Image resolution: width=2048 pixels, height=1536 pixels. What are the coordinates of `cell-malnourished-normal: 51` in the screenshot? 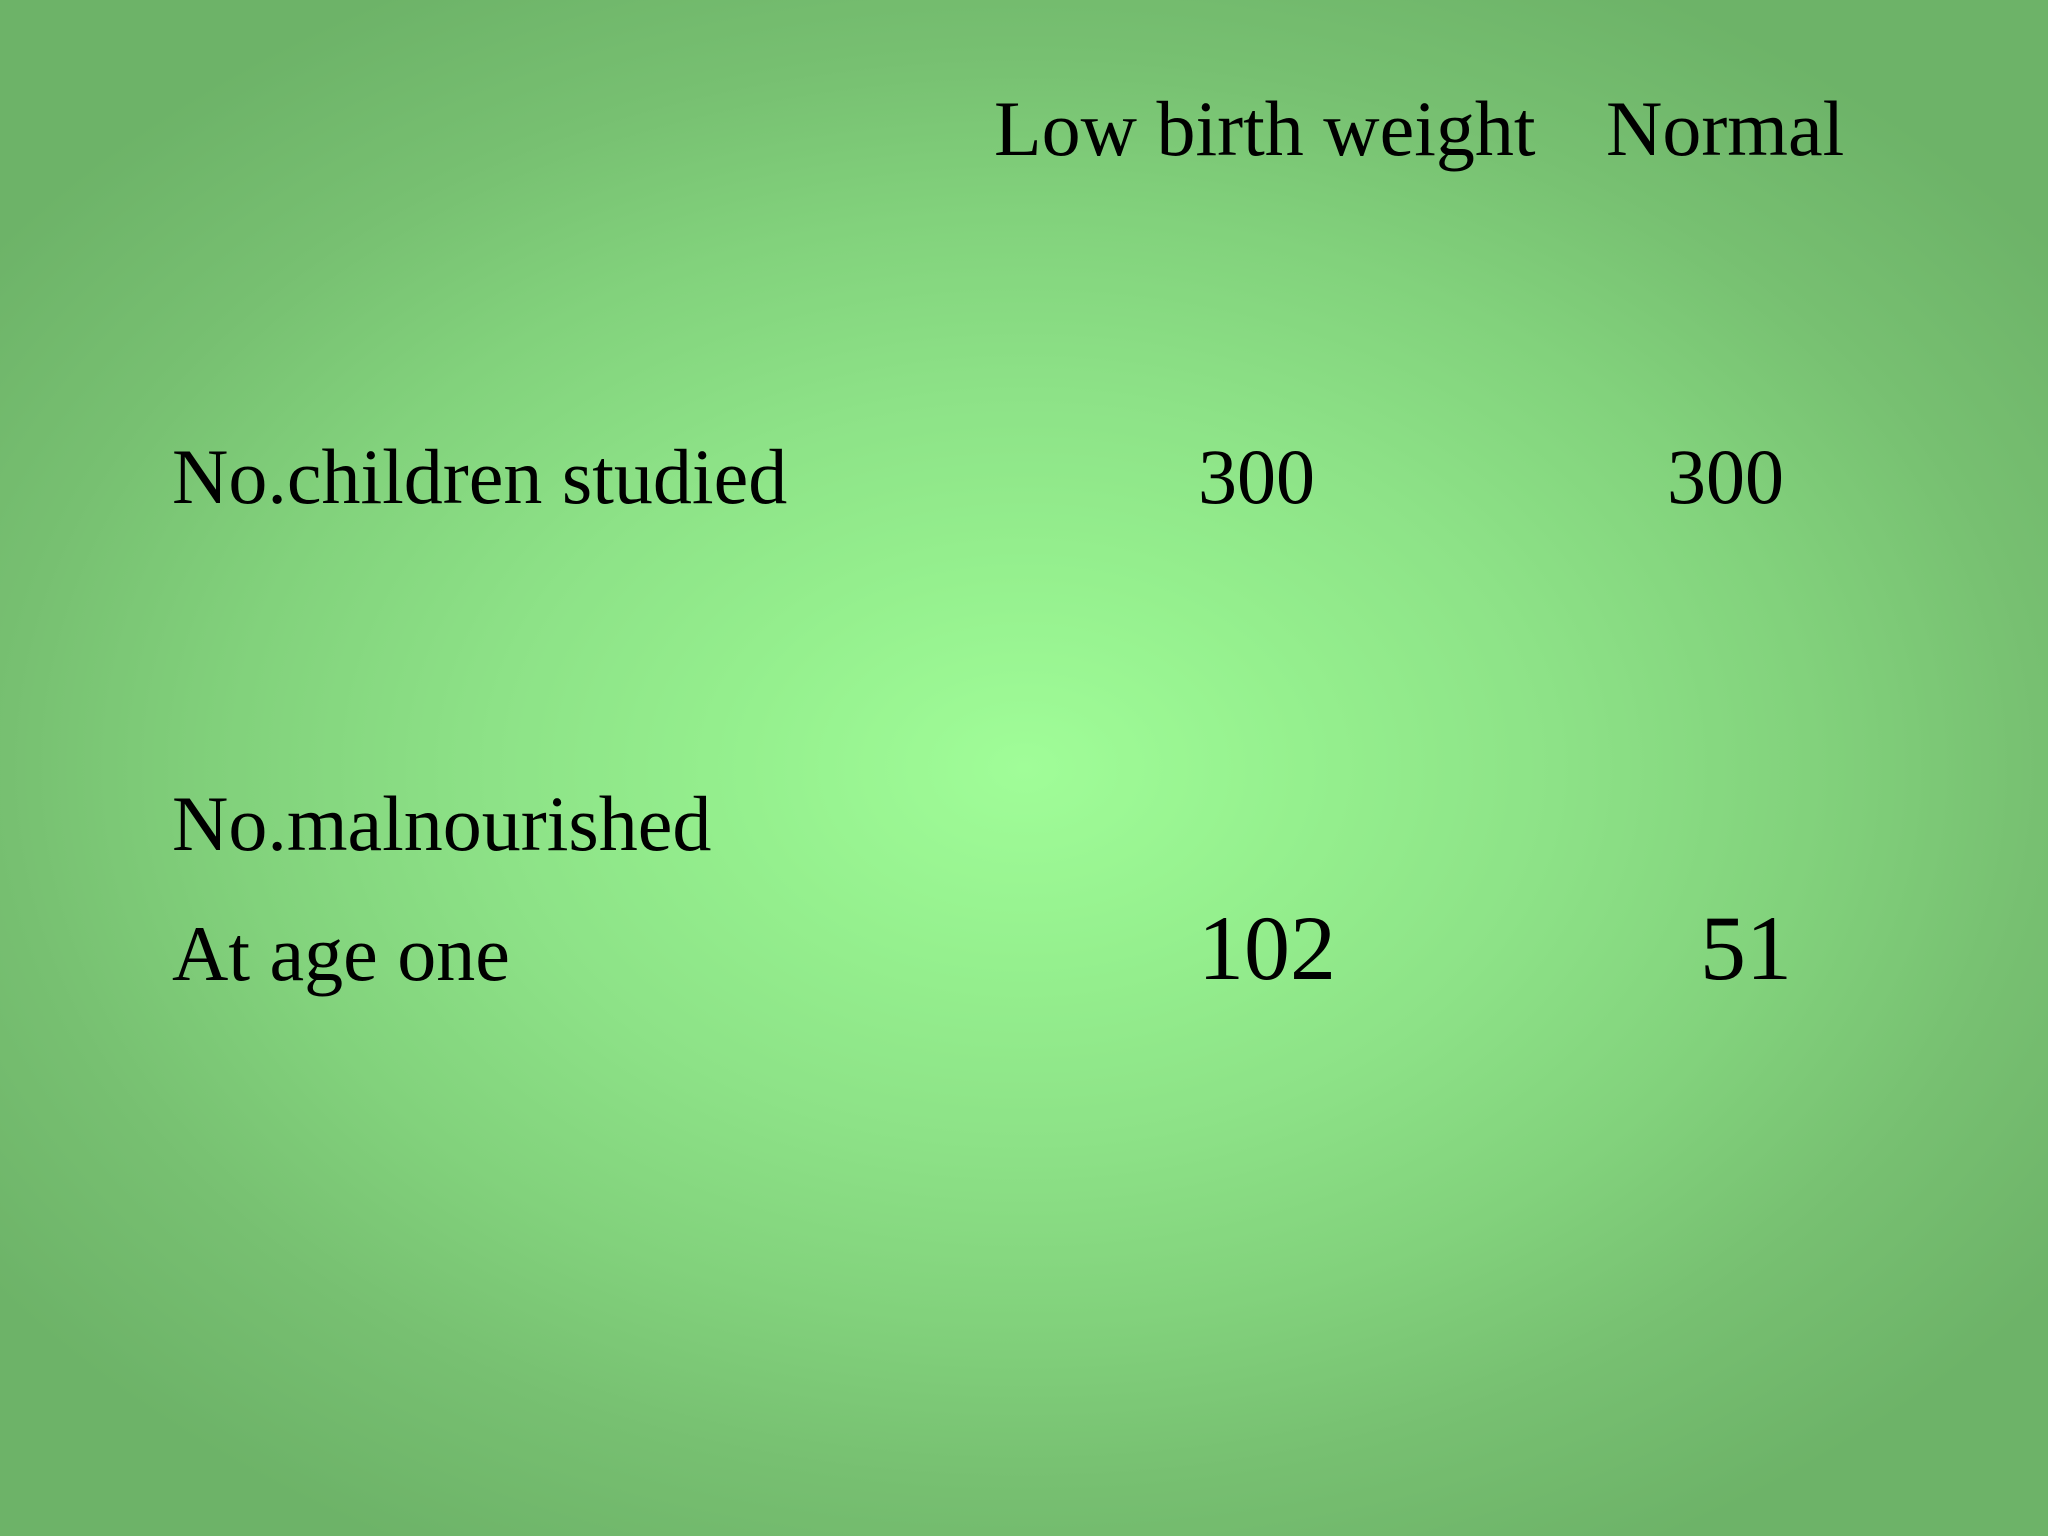 It's located at (1746, 948).